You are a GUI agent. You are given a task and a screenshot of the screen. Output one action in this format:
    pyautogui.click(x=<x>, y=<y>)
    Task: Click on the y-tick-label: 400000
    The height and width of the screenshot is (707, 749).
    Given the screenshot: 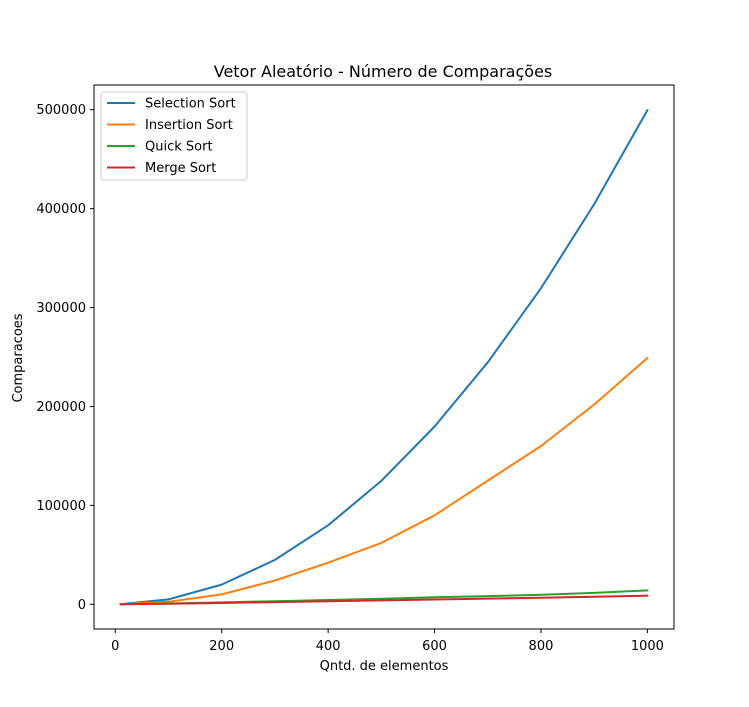 What is the action you would take?
    pyautogui.click(x=61, y=209)
    